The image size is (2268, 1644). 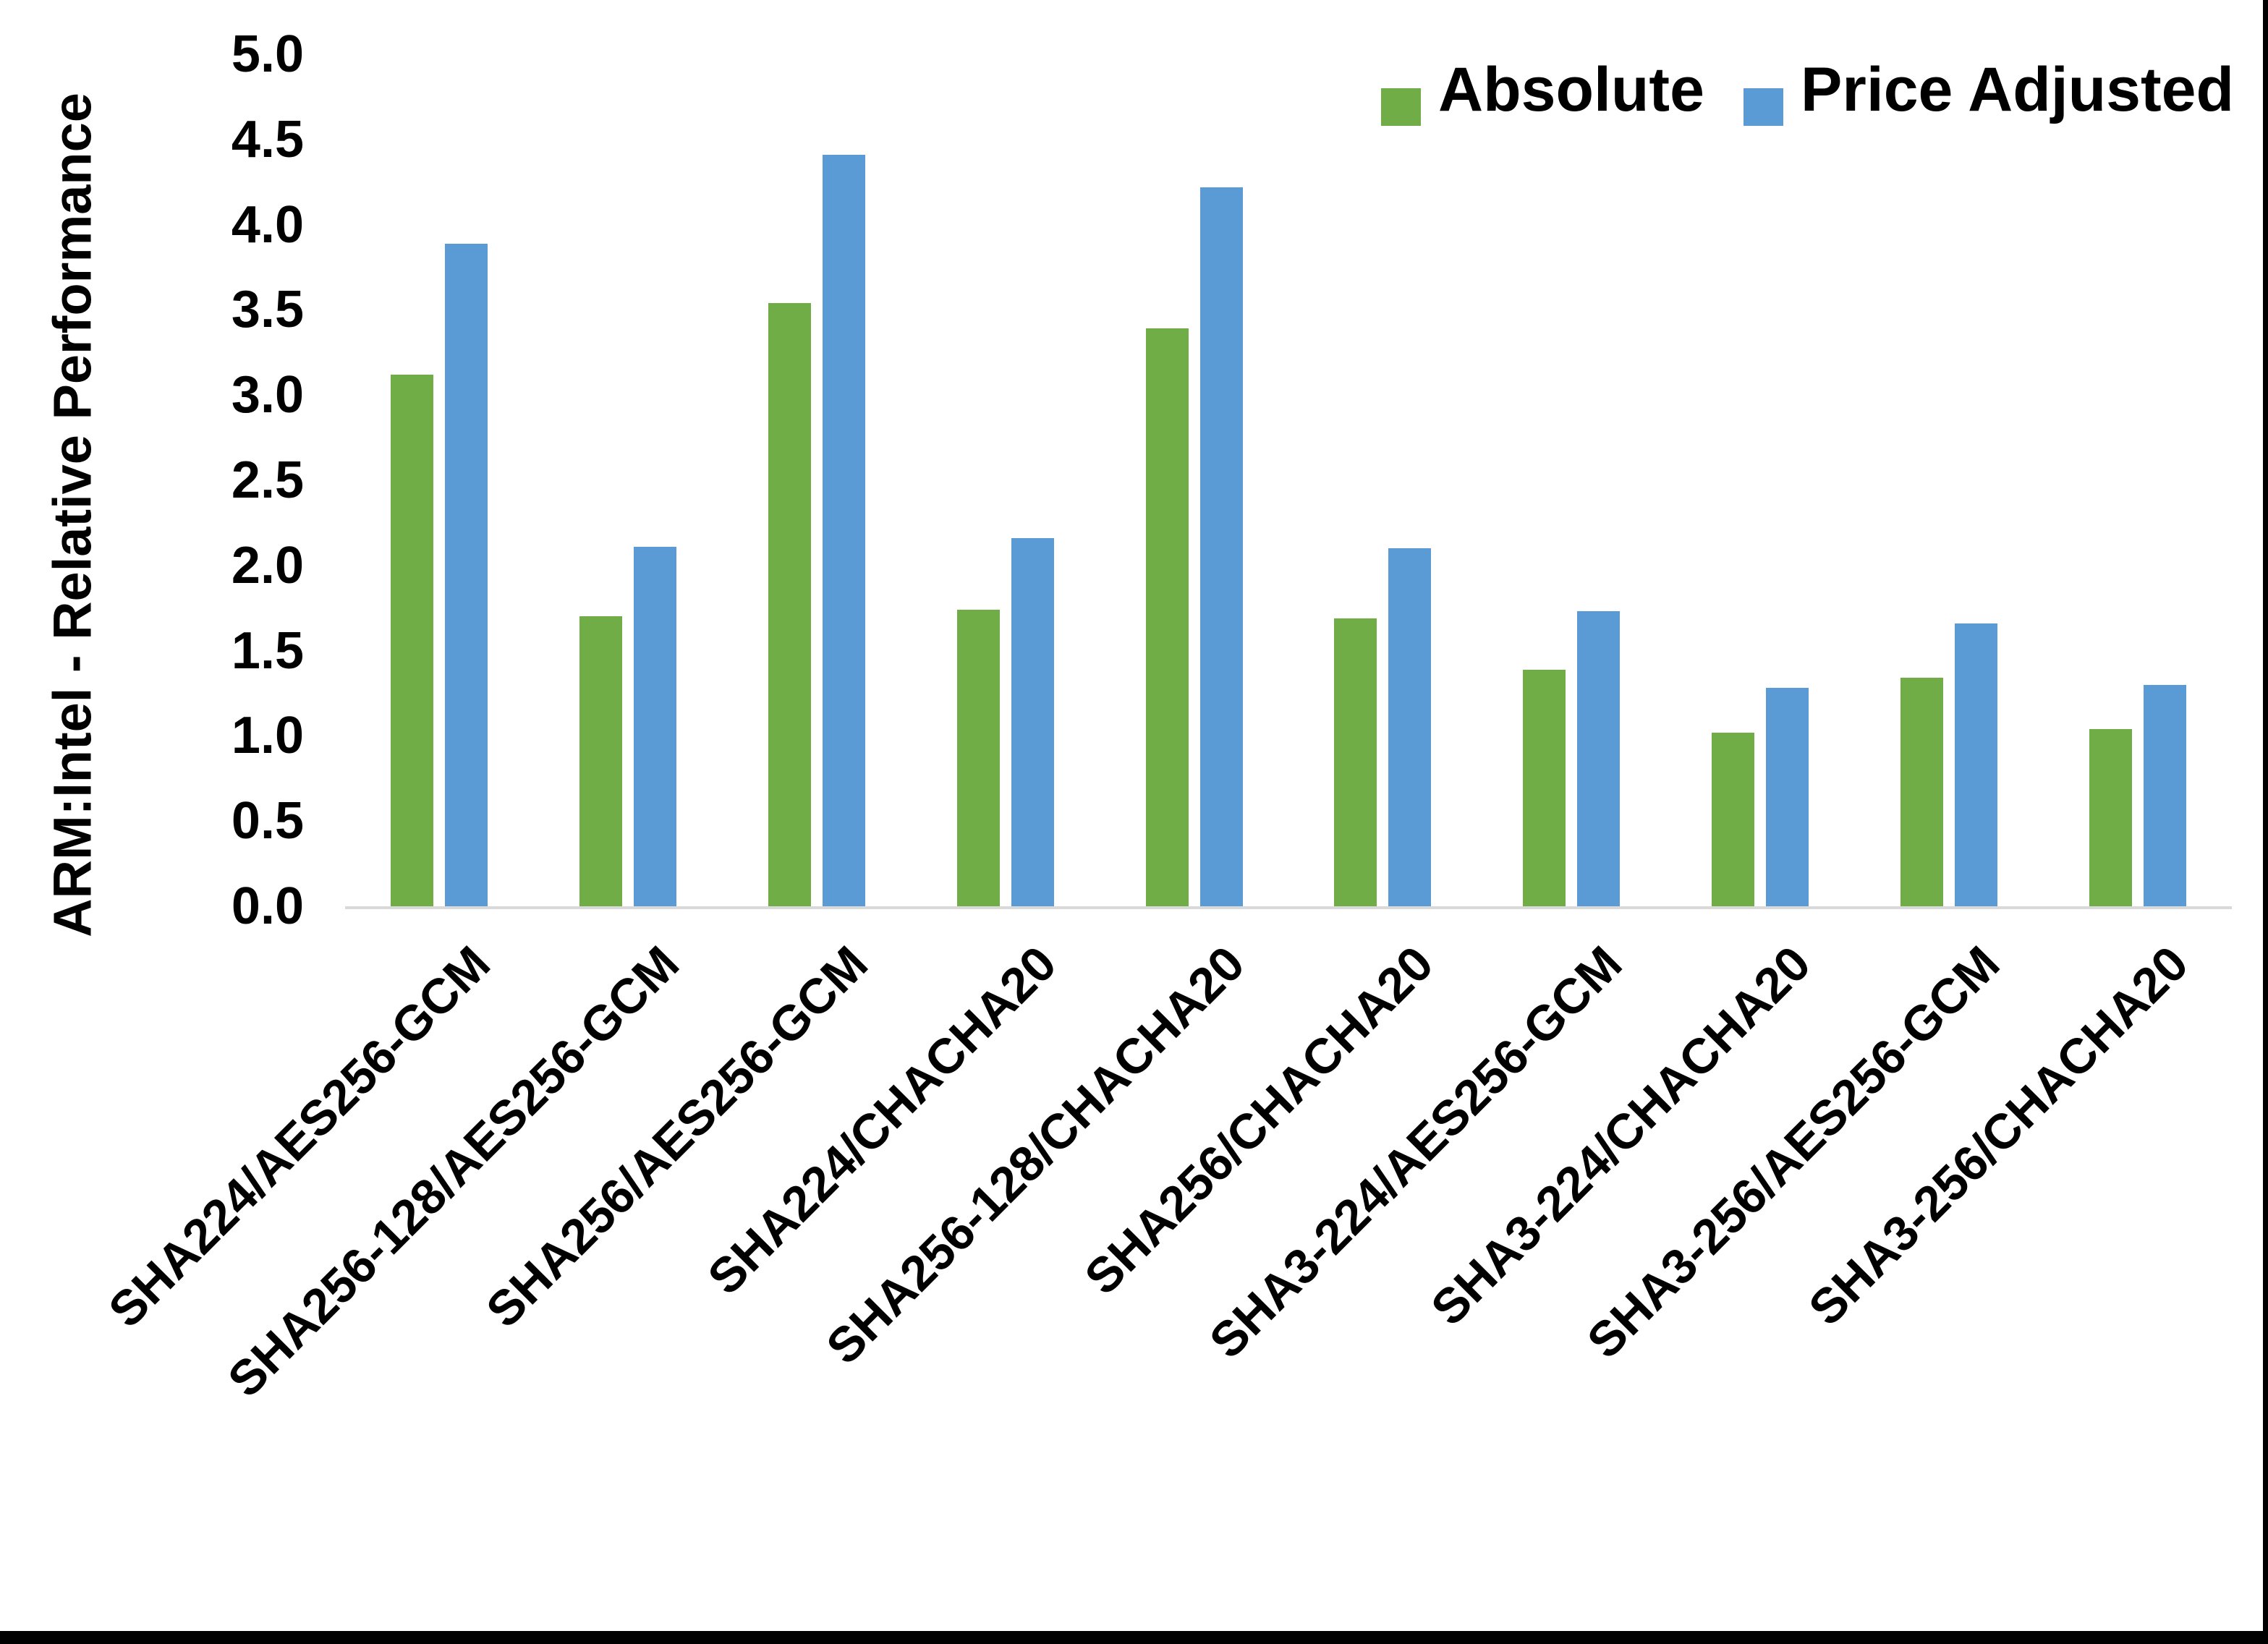 I want to click on y-tick-label: 2.0, so click(x=267, y=565).